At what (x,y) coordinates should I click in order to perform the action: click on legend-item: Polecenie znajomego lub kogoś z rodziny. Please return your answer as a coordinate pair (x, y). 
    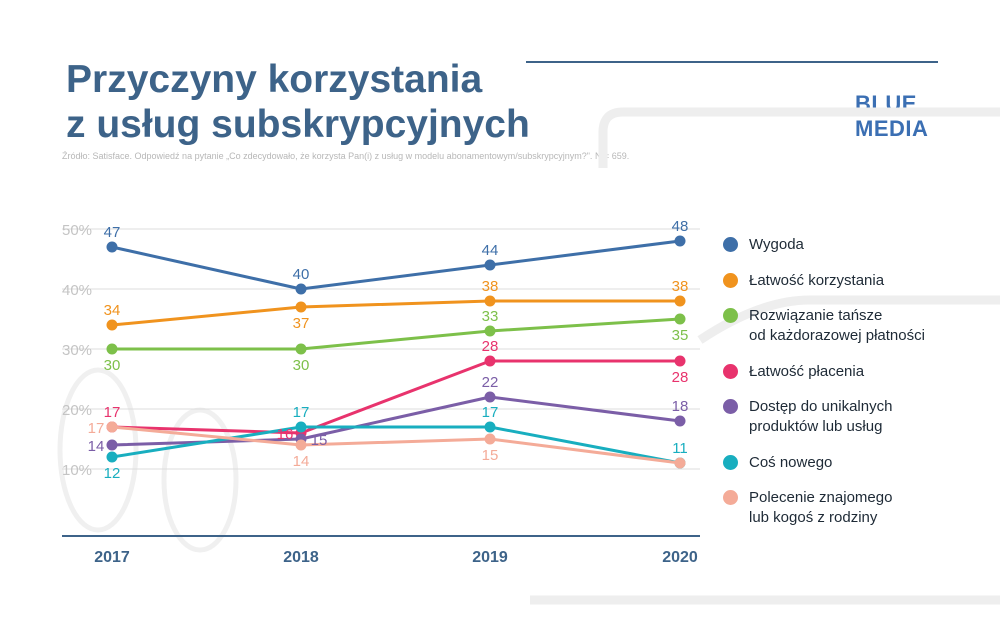
    Looking at the image, I should click on (807, 508).